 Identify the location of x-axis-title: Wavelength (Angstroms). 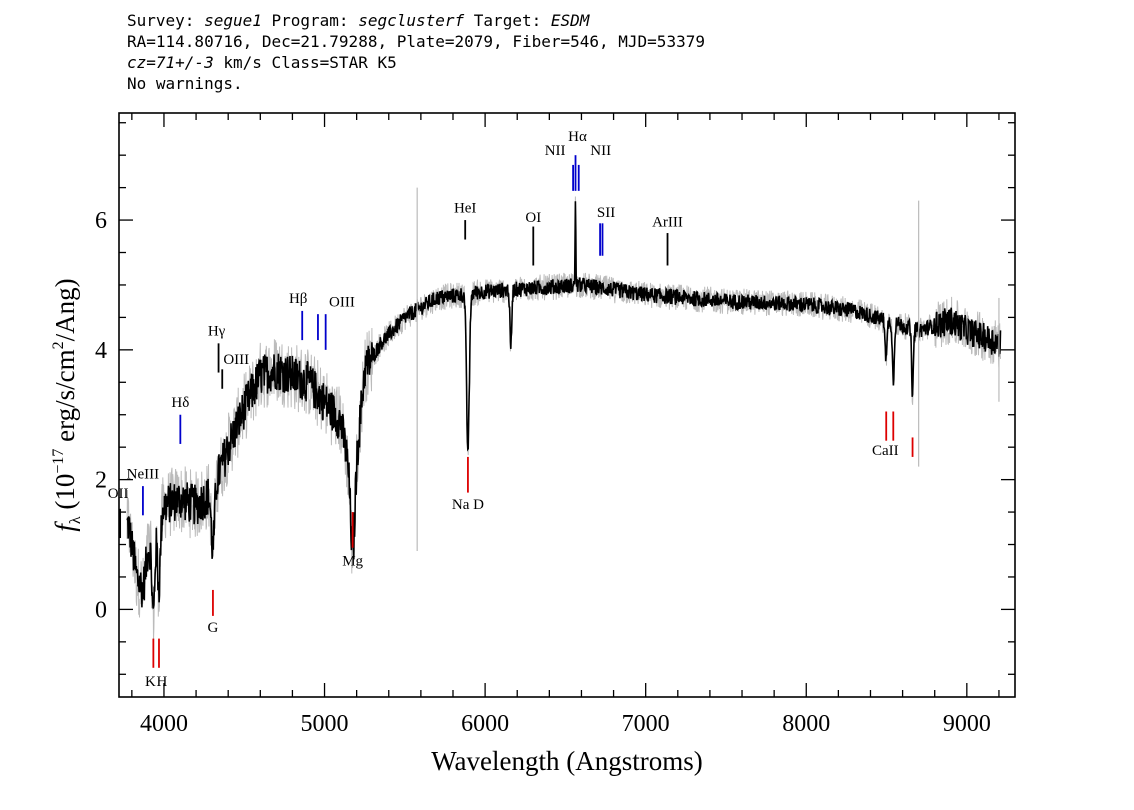
(567, 761).